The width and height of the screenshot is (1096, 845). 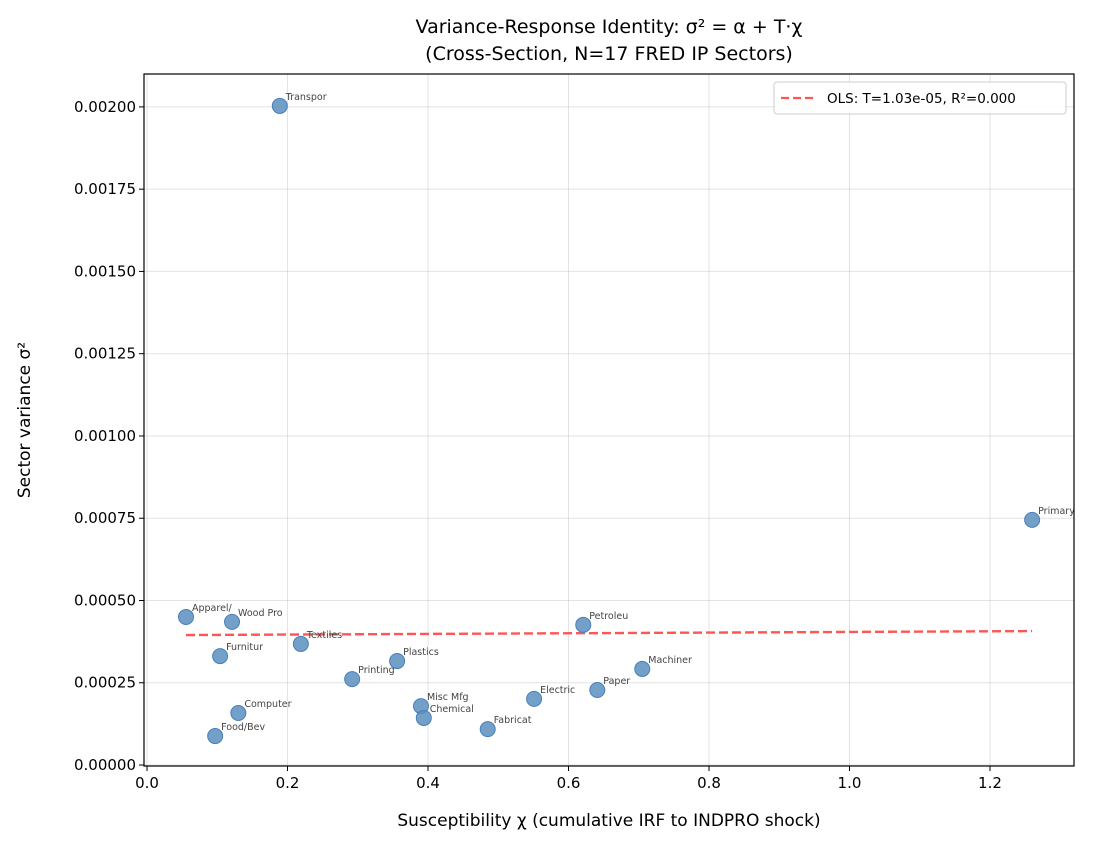 I want to click on y-tick-label: 0.00025, so click(x=105, y=683).